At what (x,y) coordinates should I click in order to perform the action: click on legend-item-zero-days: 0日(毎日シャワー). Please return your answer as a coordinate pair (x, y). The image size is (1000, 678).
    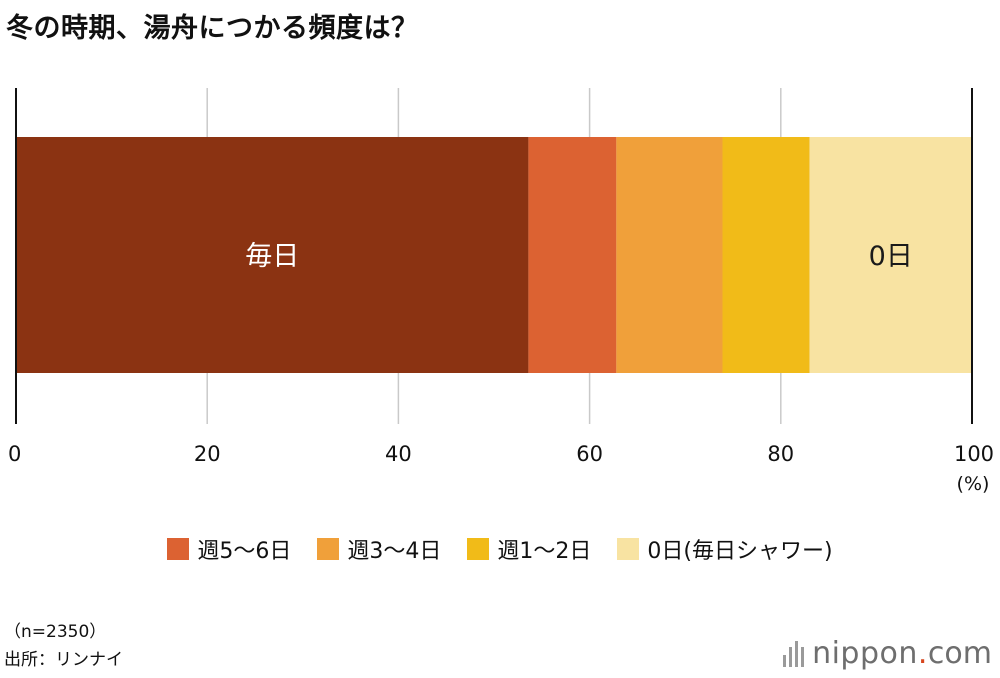
    Looking at the image, I should click on (725, 549).